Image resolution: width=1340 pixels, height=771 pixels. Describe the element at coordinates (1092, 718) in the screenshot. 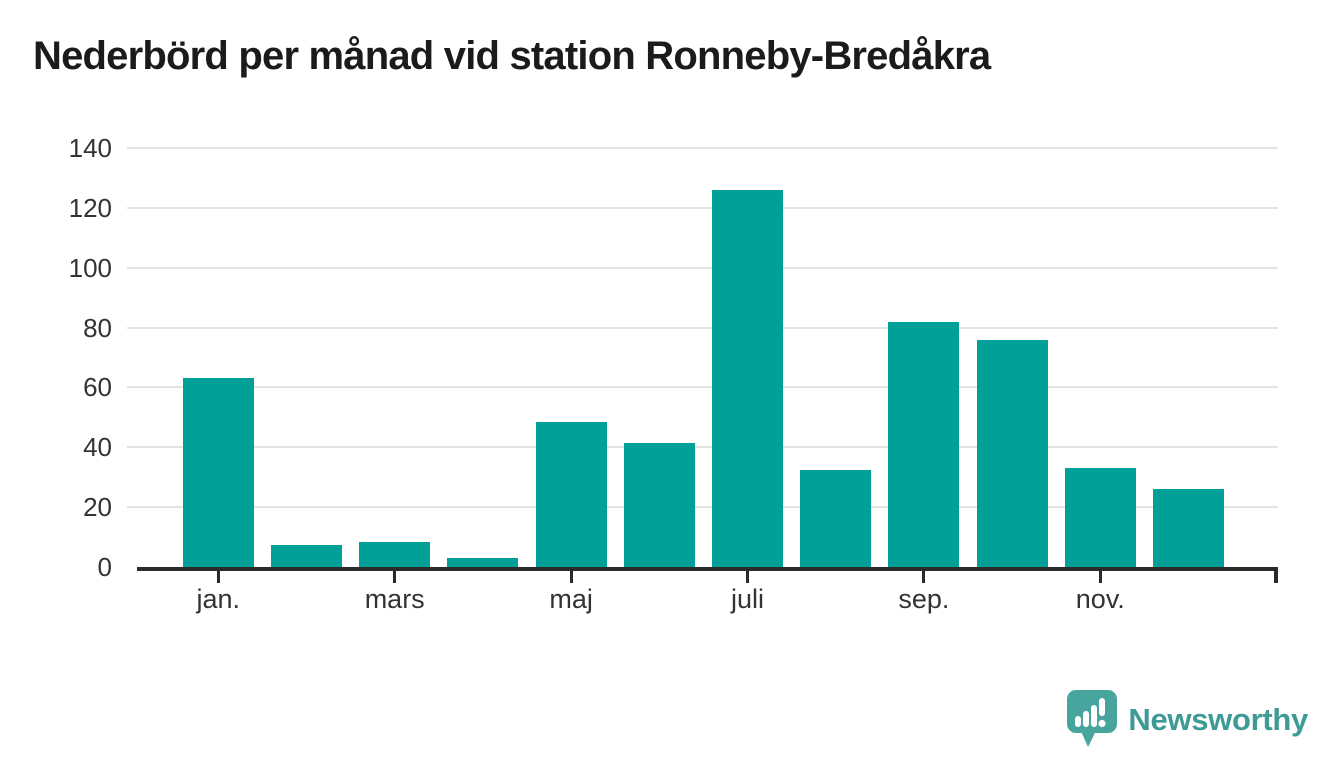

I see `newsworthy-logo-icon` at that location.